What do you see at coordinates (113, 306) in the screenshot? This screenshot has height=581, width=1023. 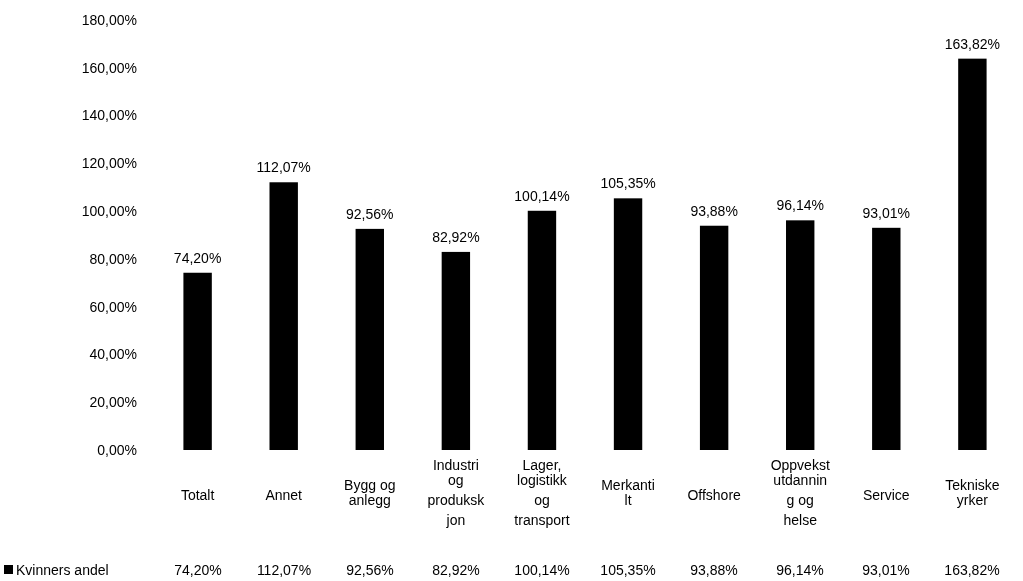 I see `y-tick-label: 60,00%` at bounding box center [113, 306].